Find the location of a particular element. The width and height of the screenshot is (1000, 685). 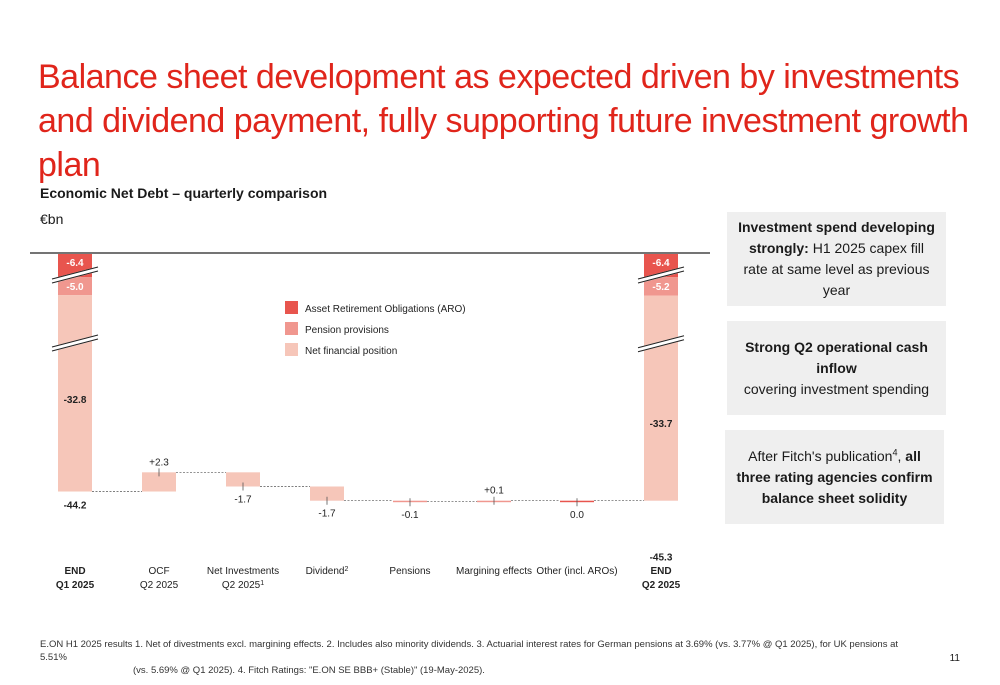

end-pension-bar is located at coordinates (661, 286).